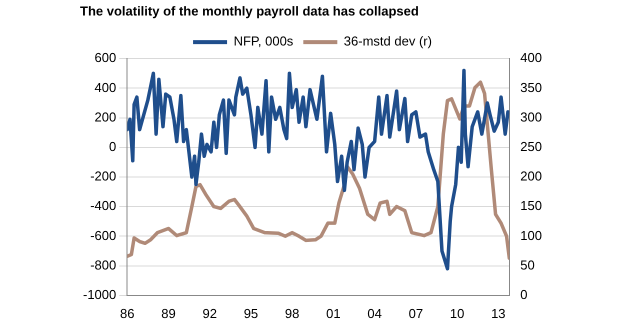 This screenshot has width=620, height=333. I want to click on x-tick-label: 04, so click(374, 313).